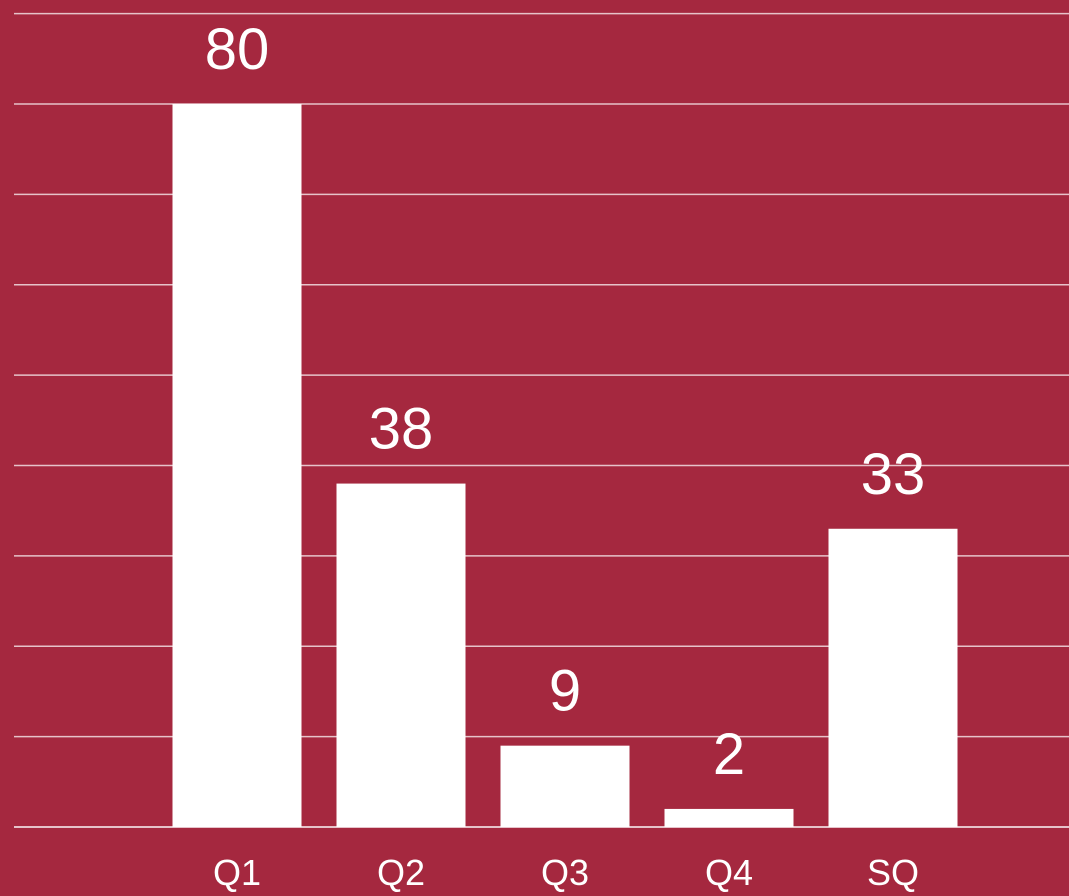 The width and height of the screenshot is (1069, 896). Describe the element at coordinates (893, 872) in the screenshot. I see `x-tick-label-sq: SQ` at that location.